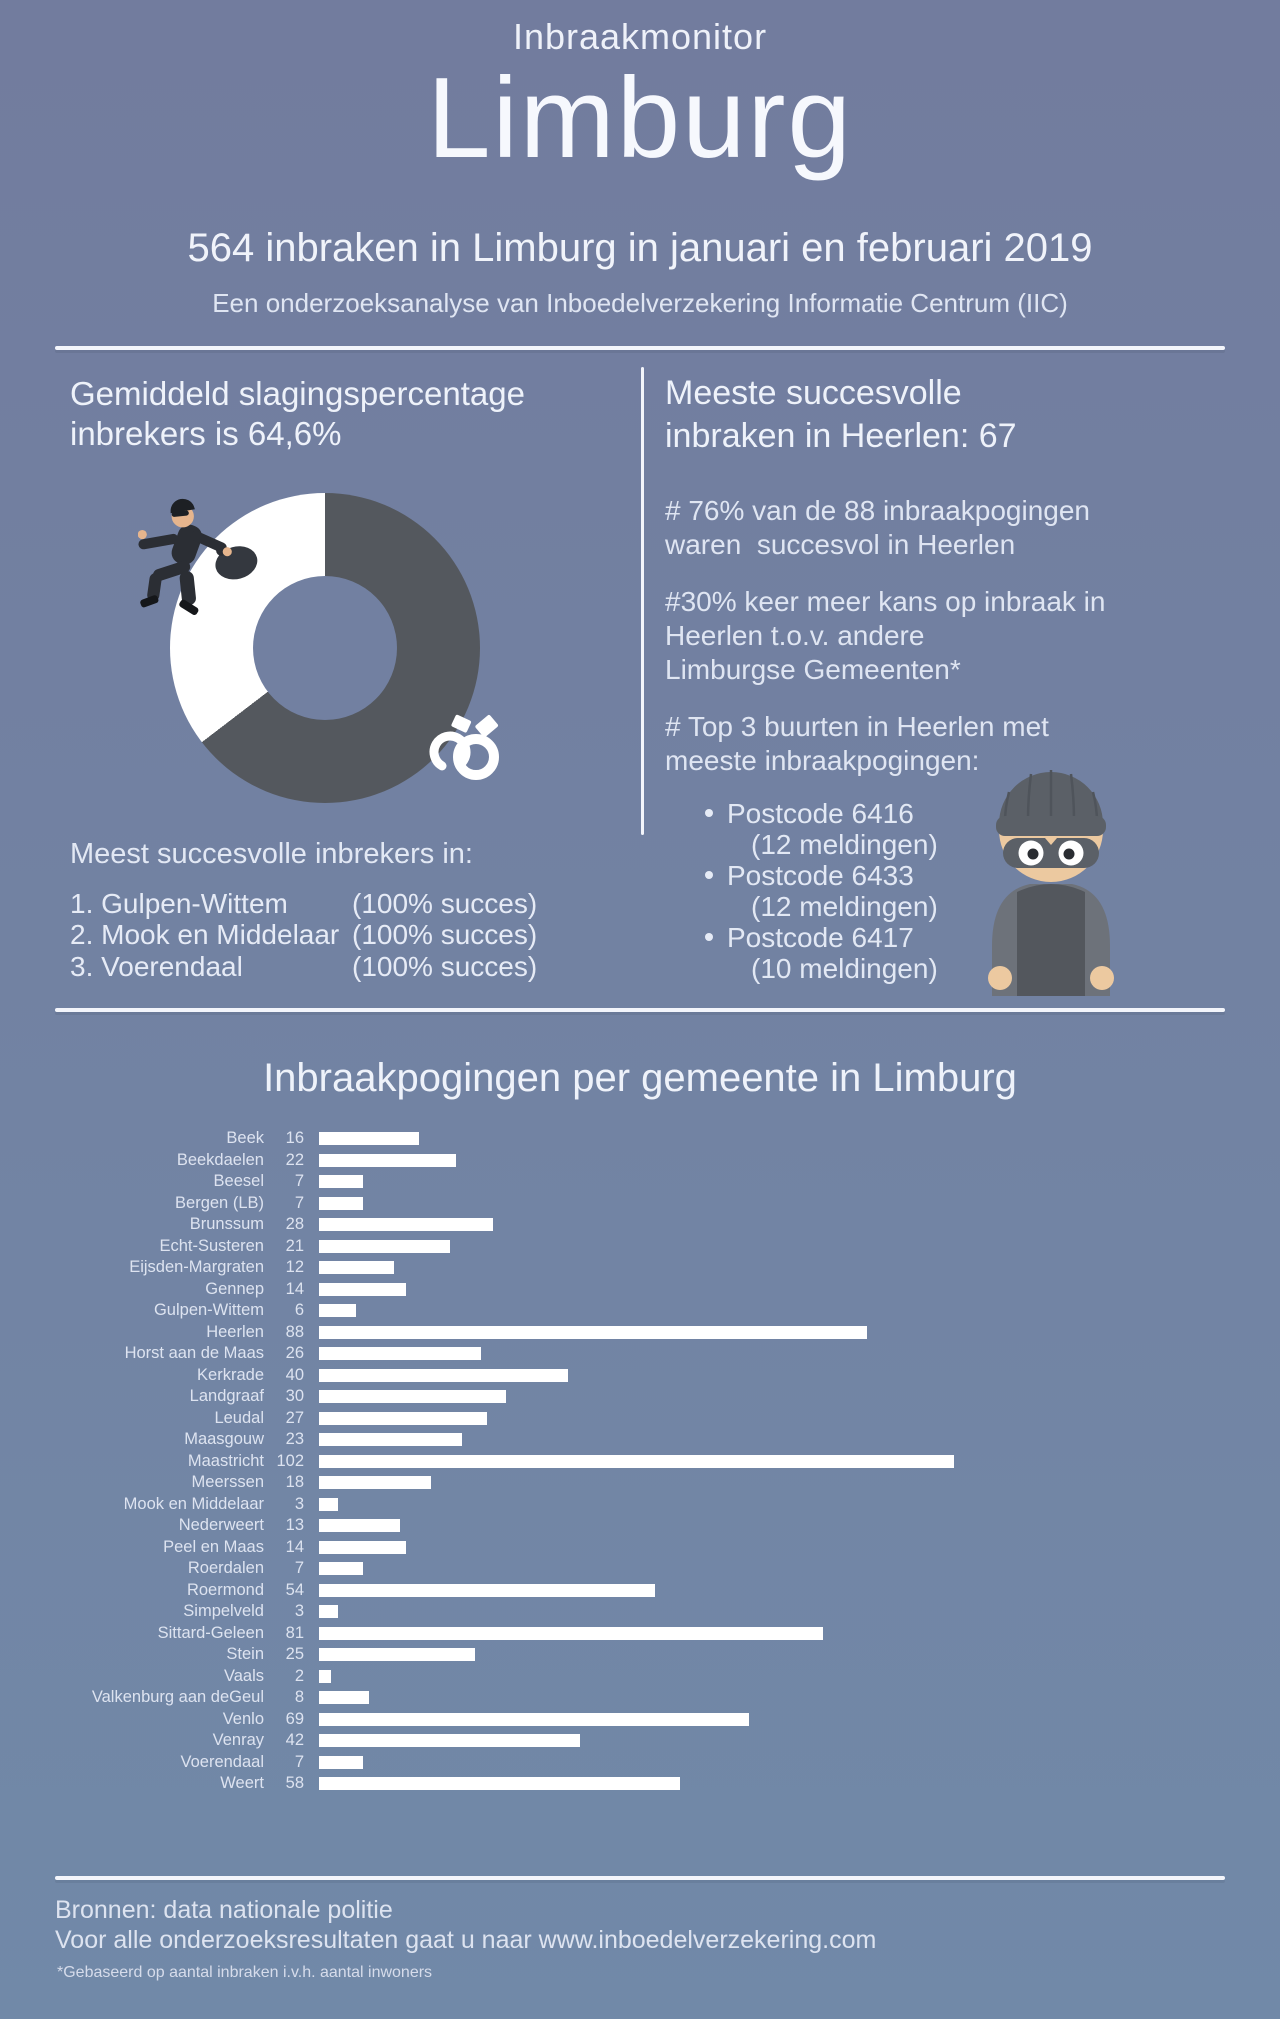 The height and width of the screenshot is (2019, 1280). What do you see at coordinates (813, 393) in the screenshot?
I see `heading-line: Meeste succesvolle` at bounding box center [813, 393].